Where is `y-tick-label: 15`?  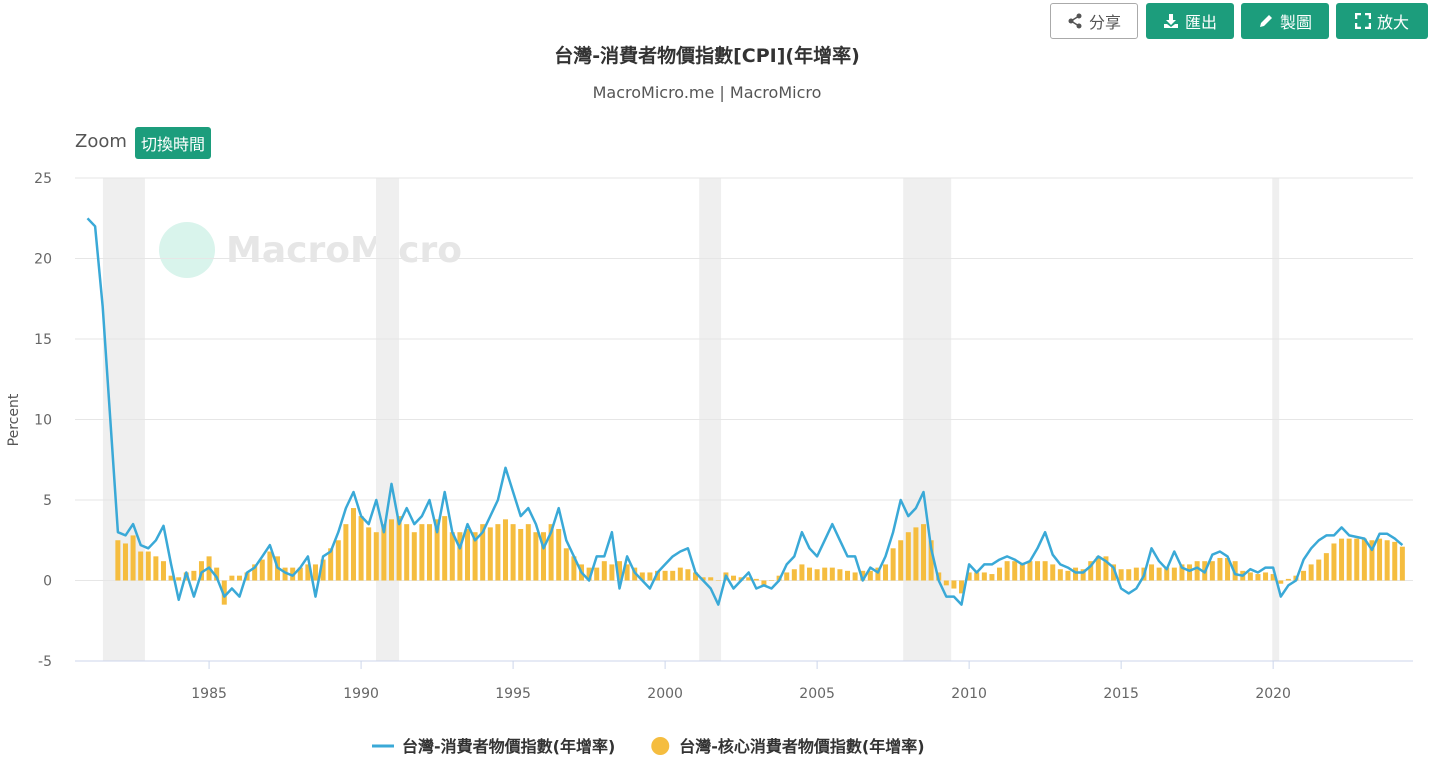 y-tick-label: 15 is located at coordinates (43, 340).